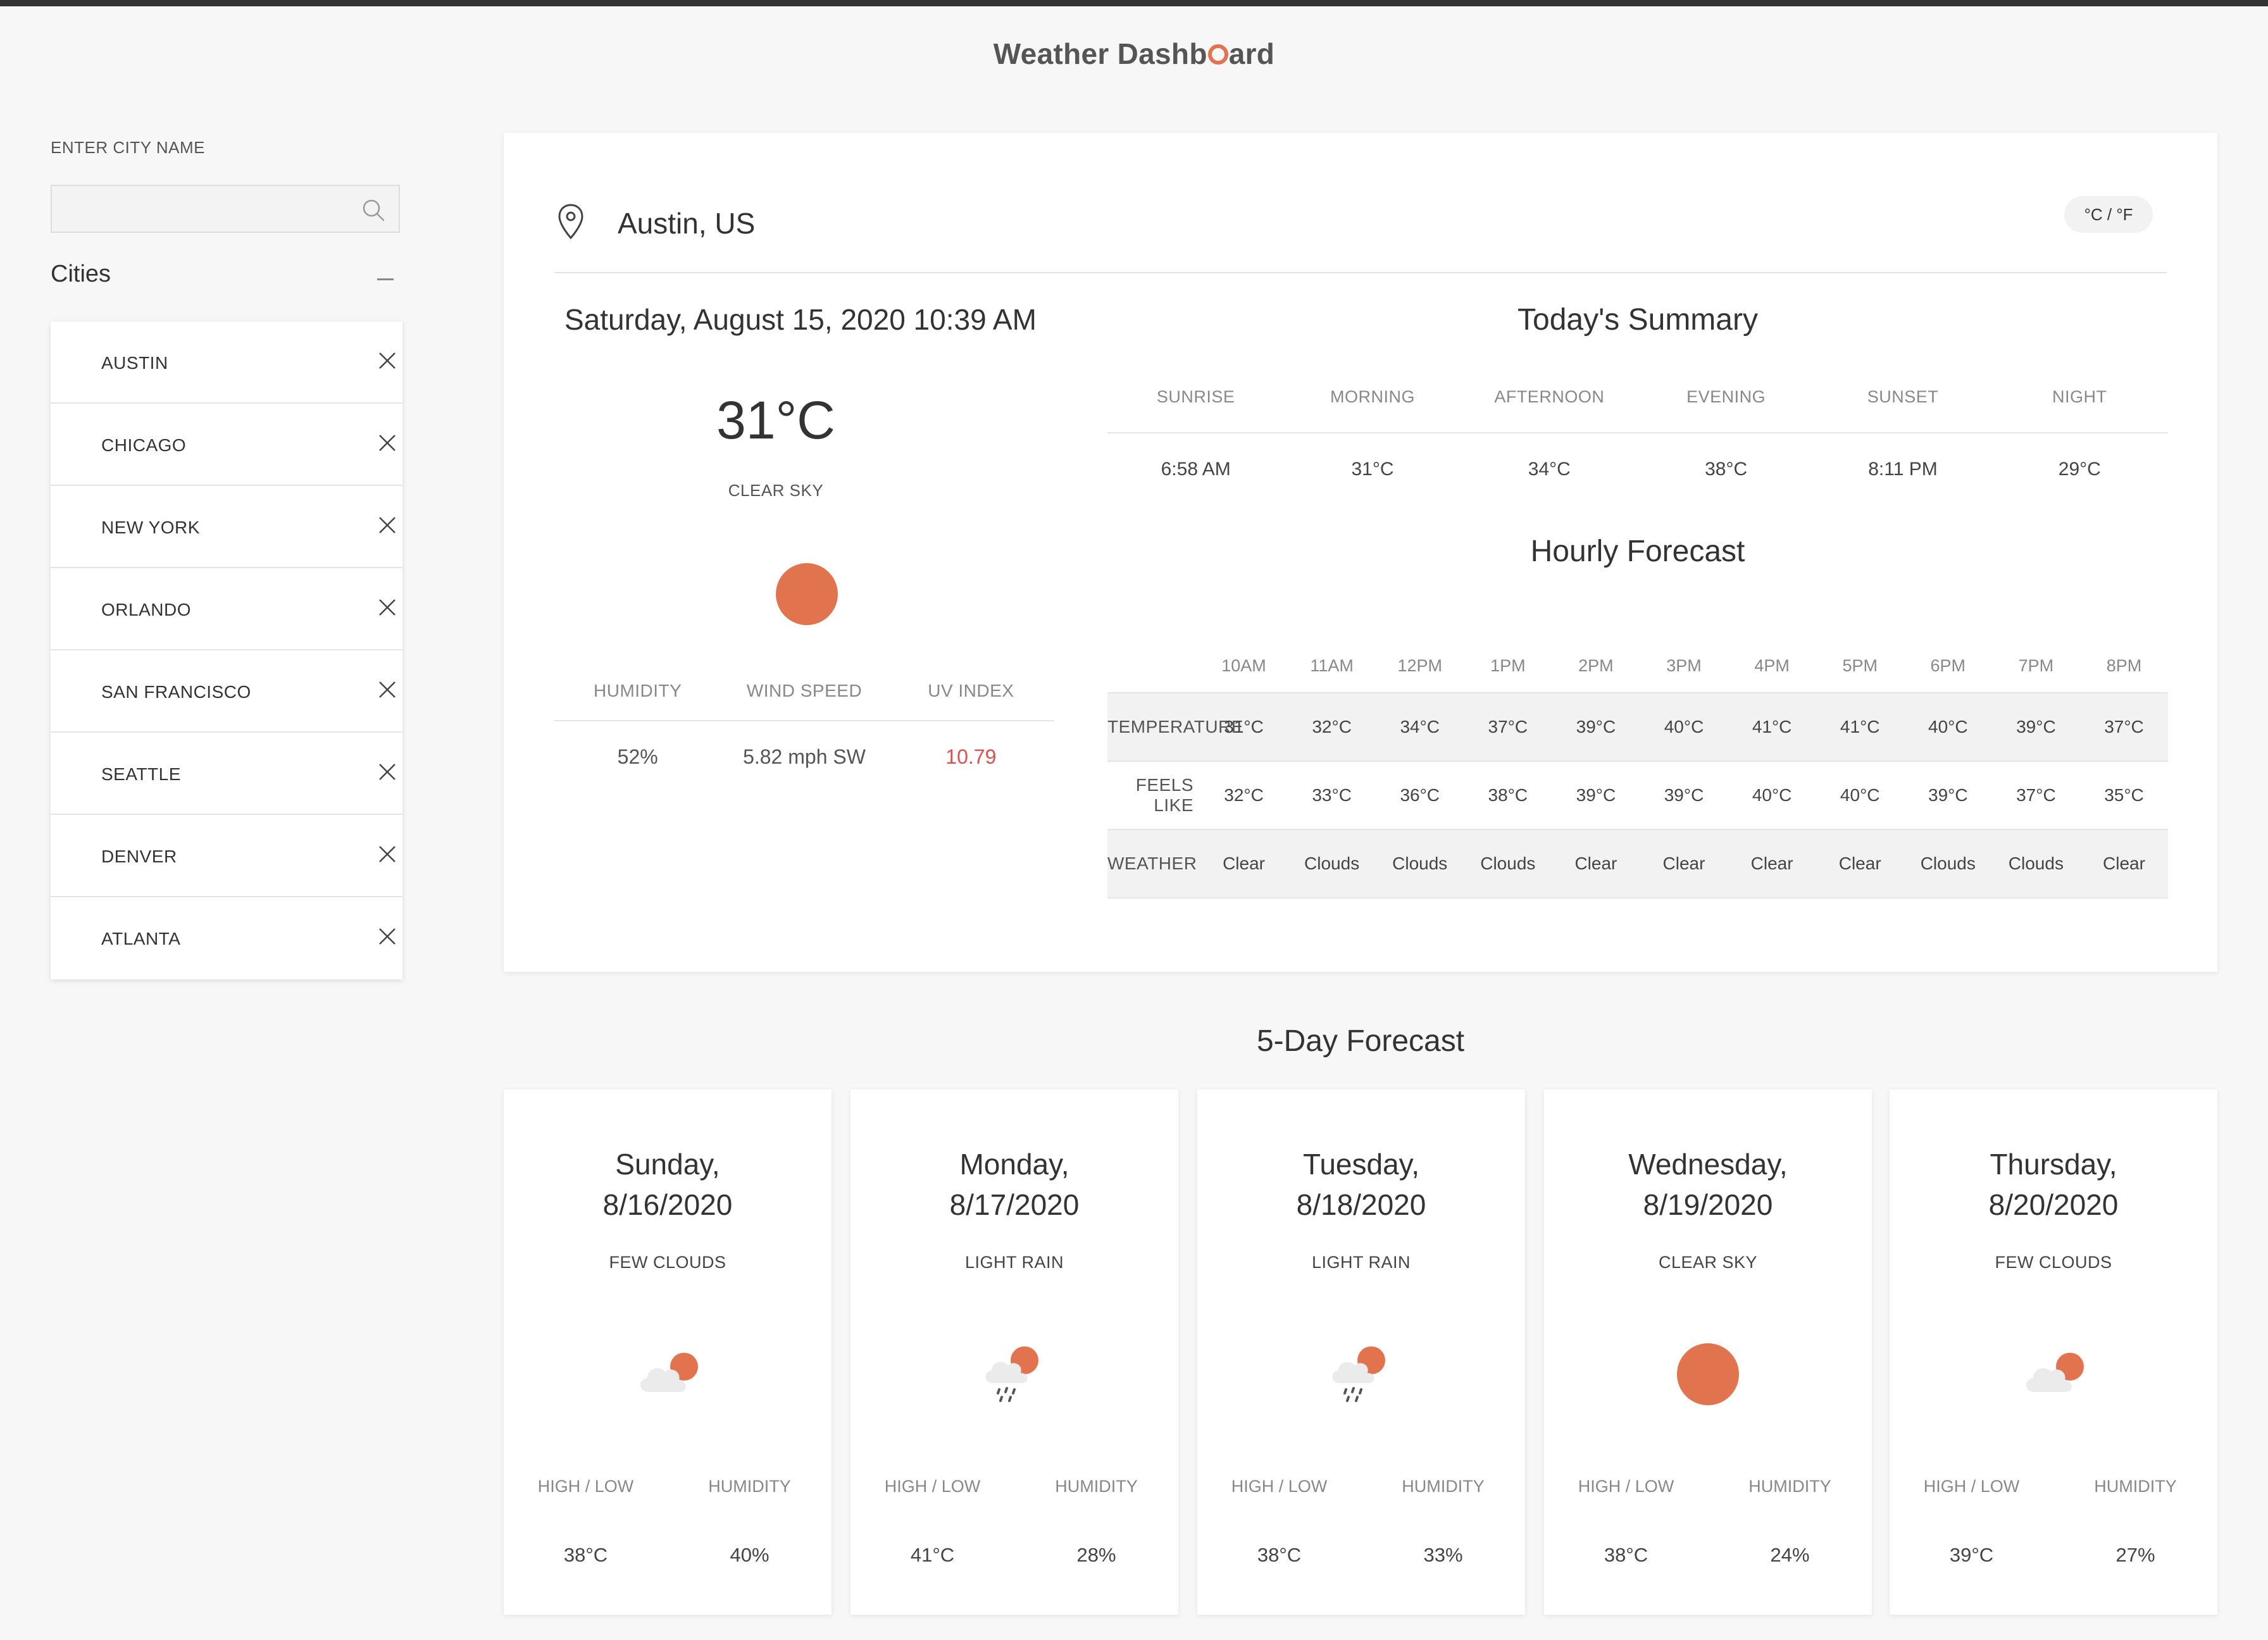 The image size is (2268, 1640). I want to click on forecast-day: Tuesday, 8/18/2020, so click(1361, 1185).